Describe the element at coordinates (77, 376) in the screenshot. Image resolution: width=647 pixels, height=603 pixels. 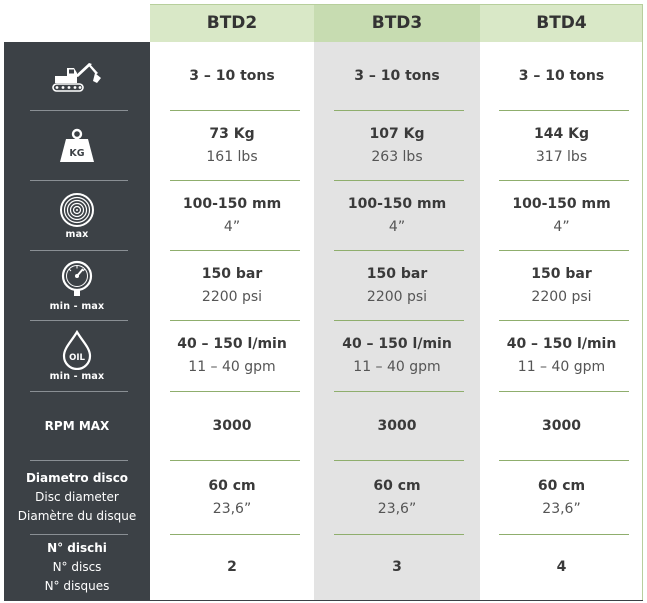
I see `flow-caption: min - max` at that location.